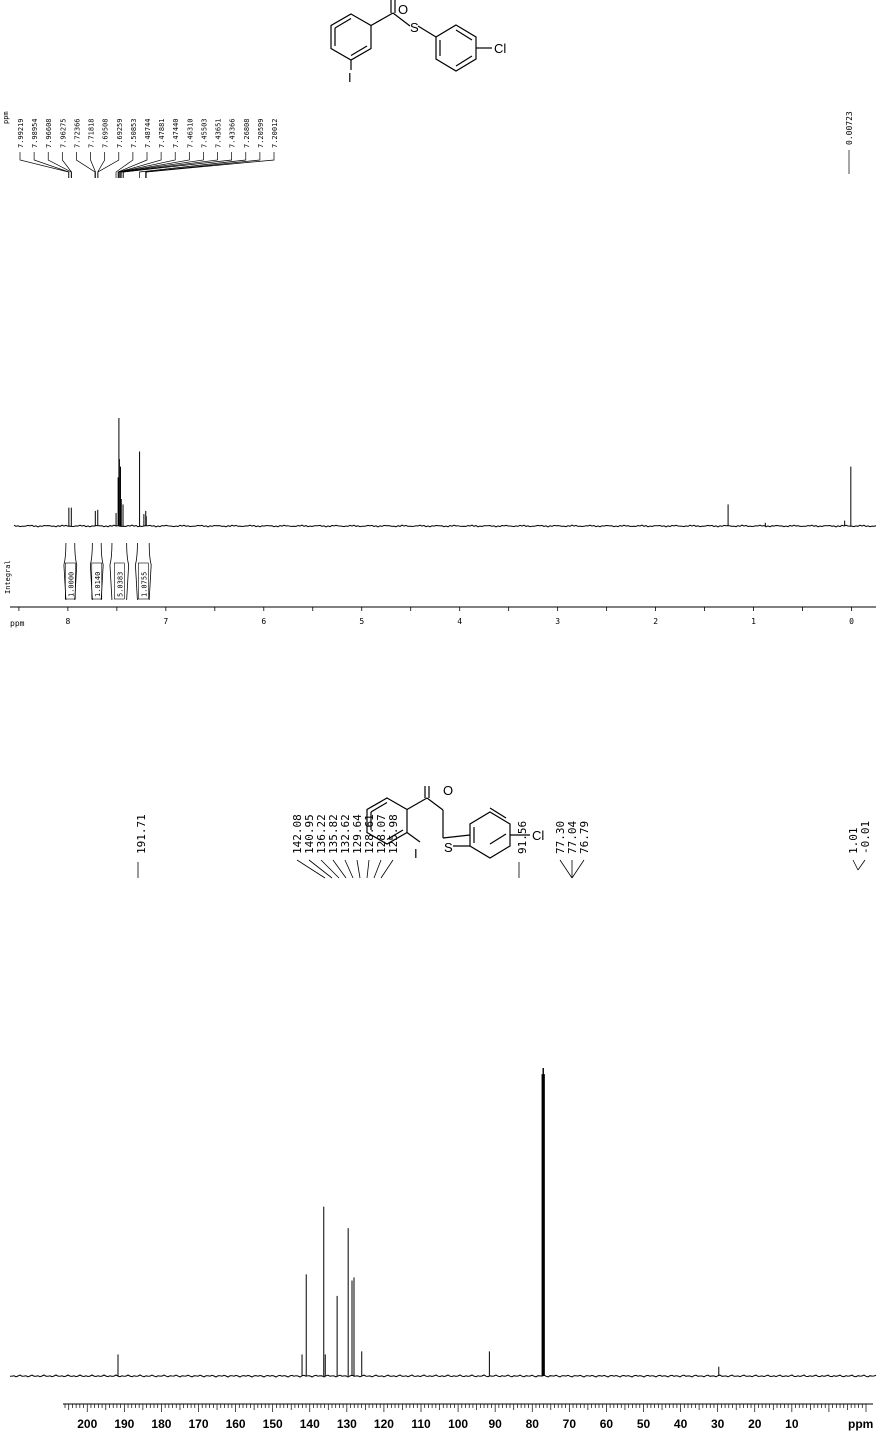  What do you see at coordinates (204, 133) in the screenshot?
I see `h-peak-label: 7.45503` at bounding box center [204, 133].